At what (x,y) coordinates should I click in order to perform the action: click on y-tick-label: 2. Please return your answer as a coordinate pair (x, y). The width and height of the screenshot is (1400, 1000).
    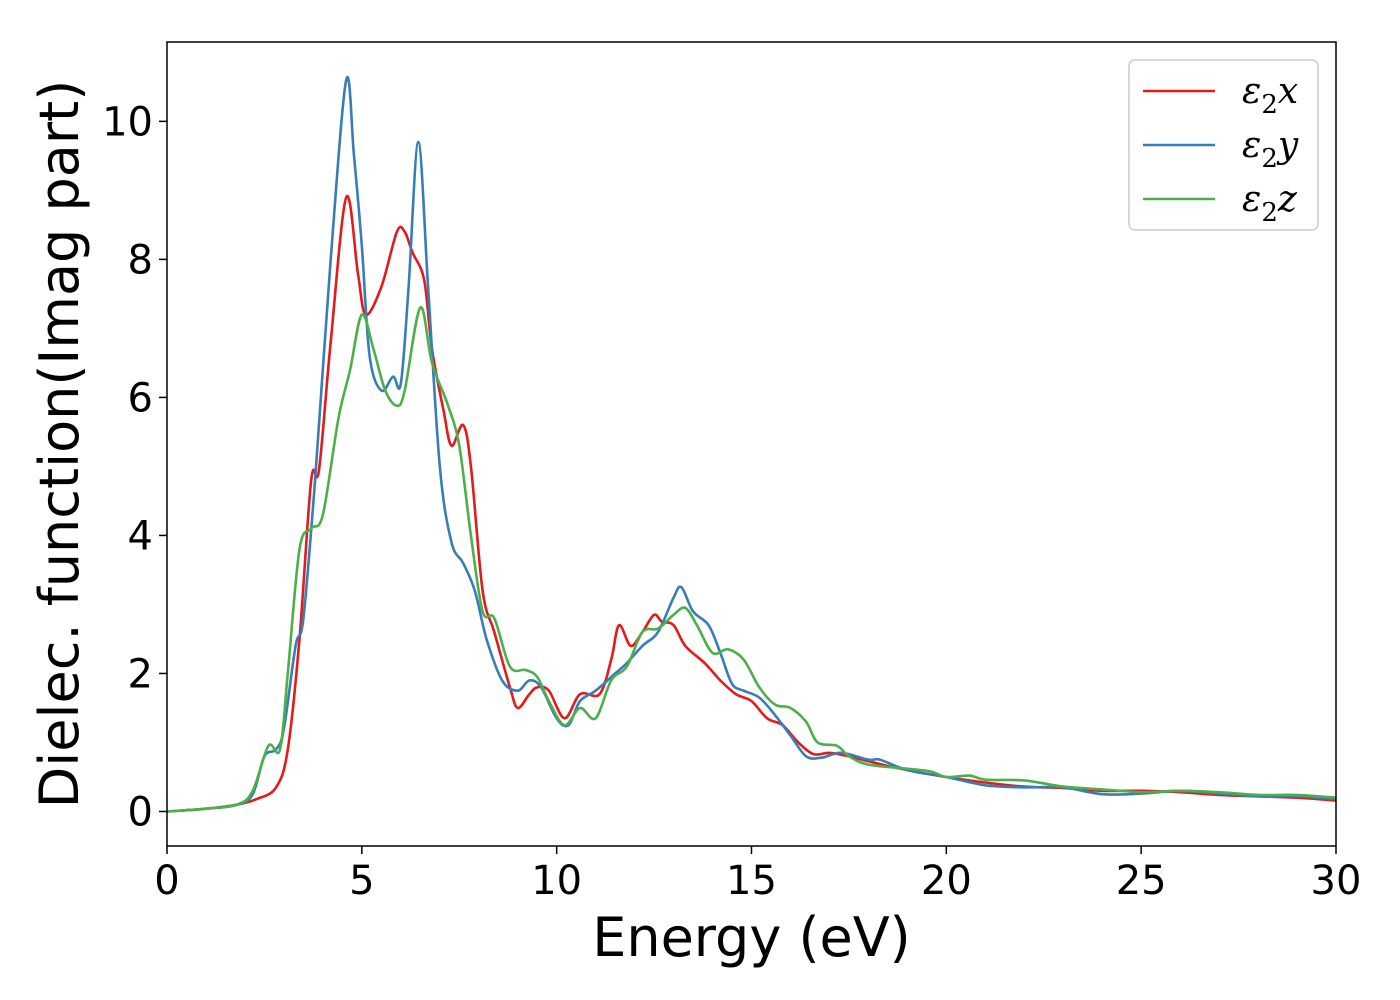
    Looking at the image, I should click on (140, 674).